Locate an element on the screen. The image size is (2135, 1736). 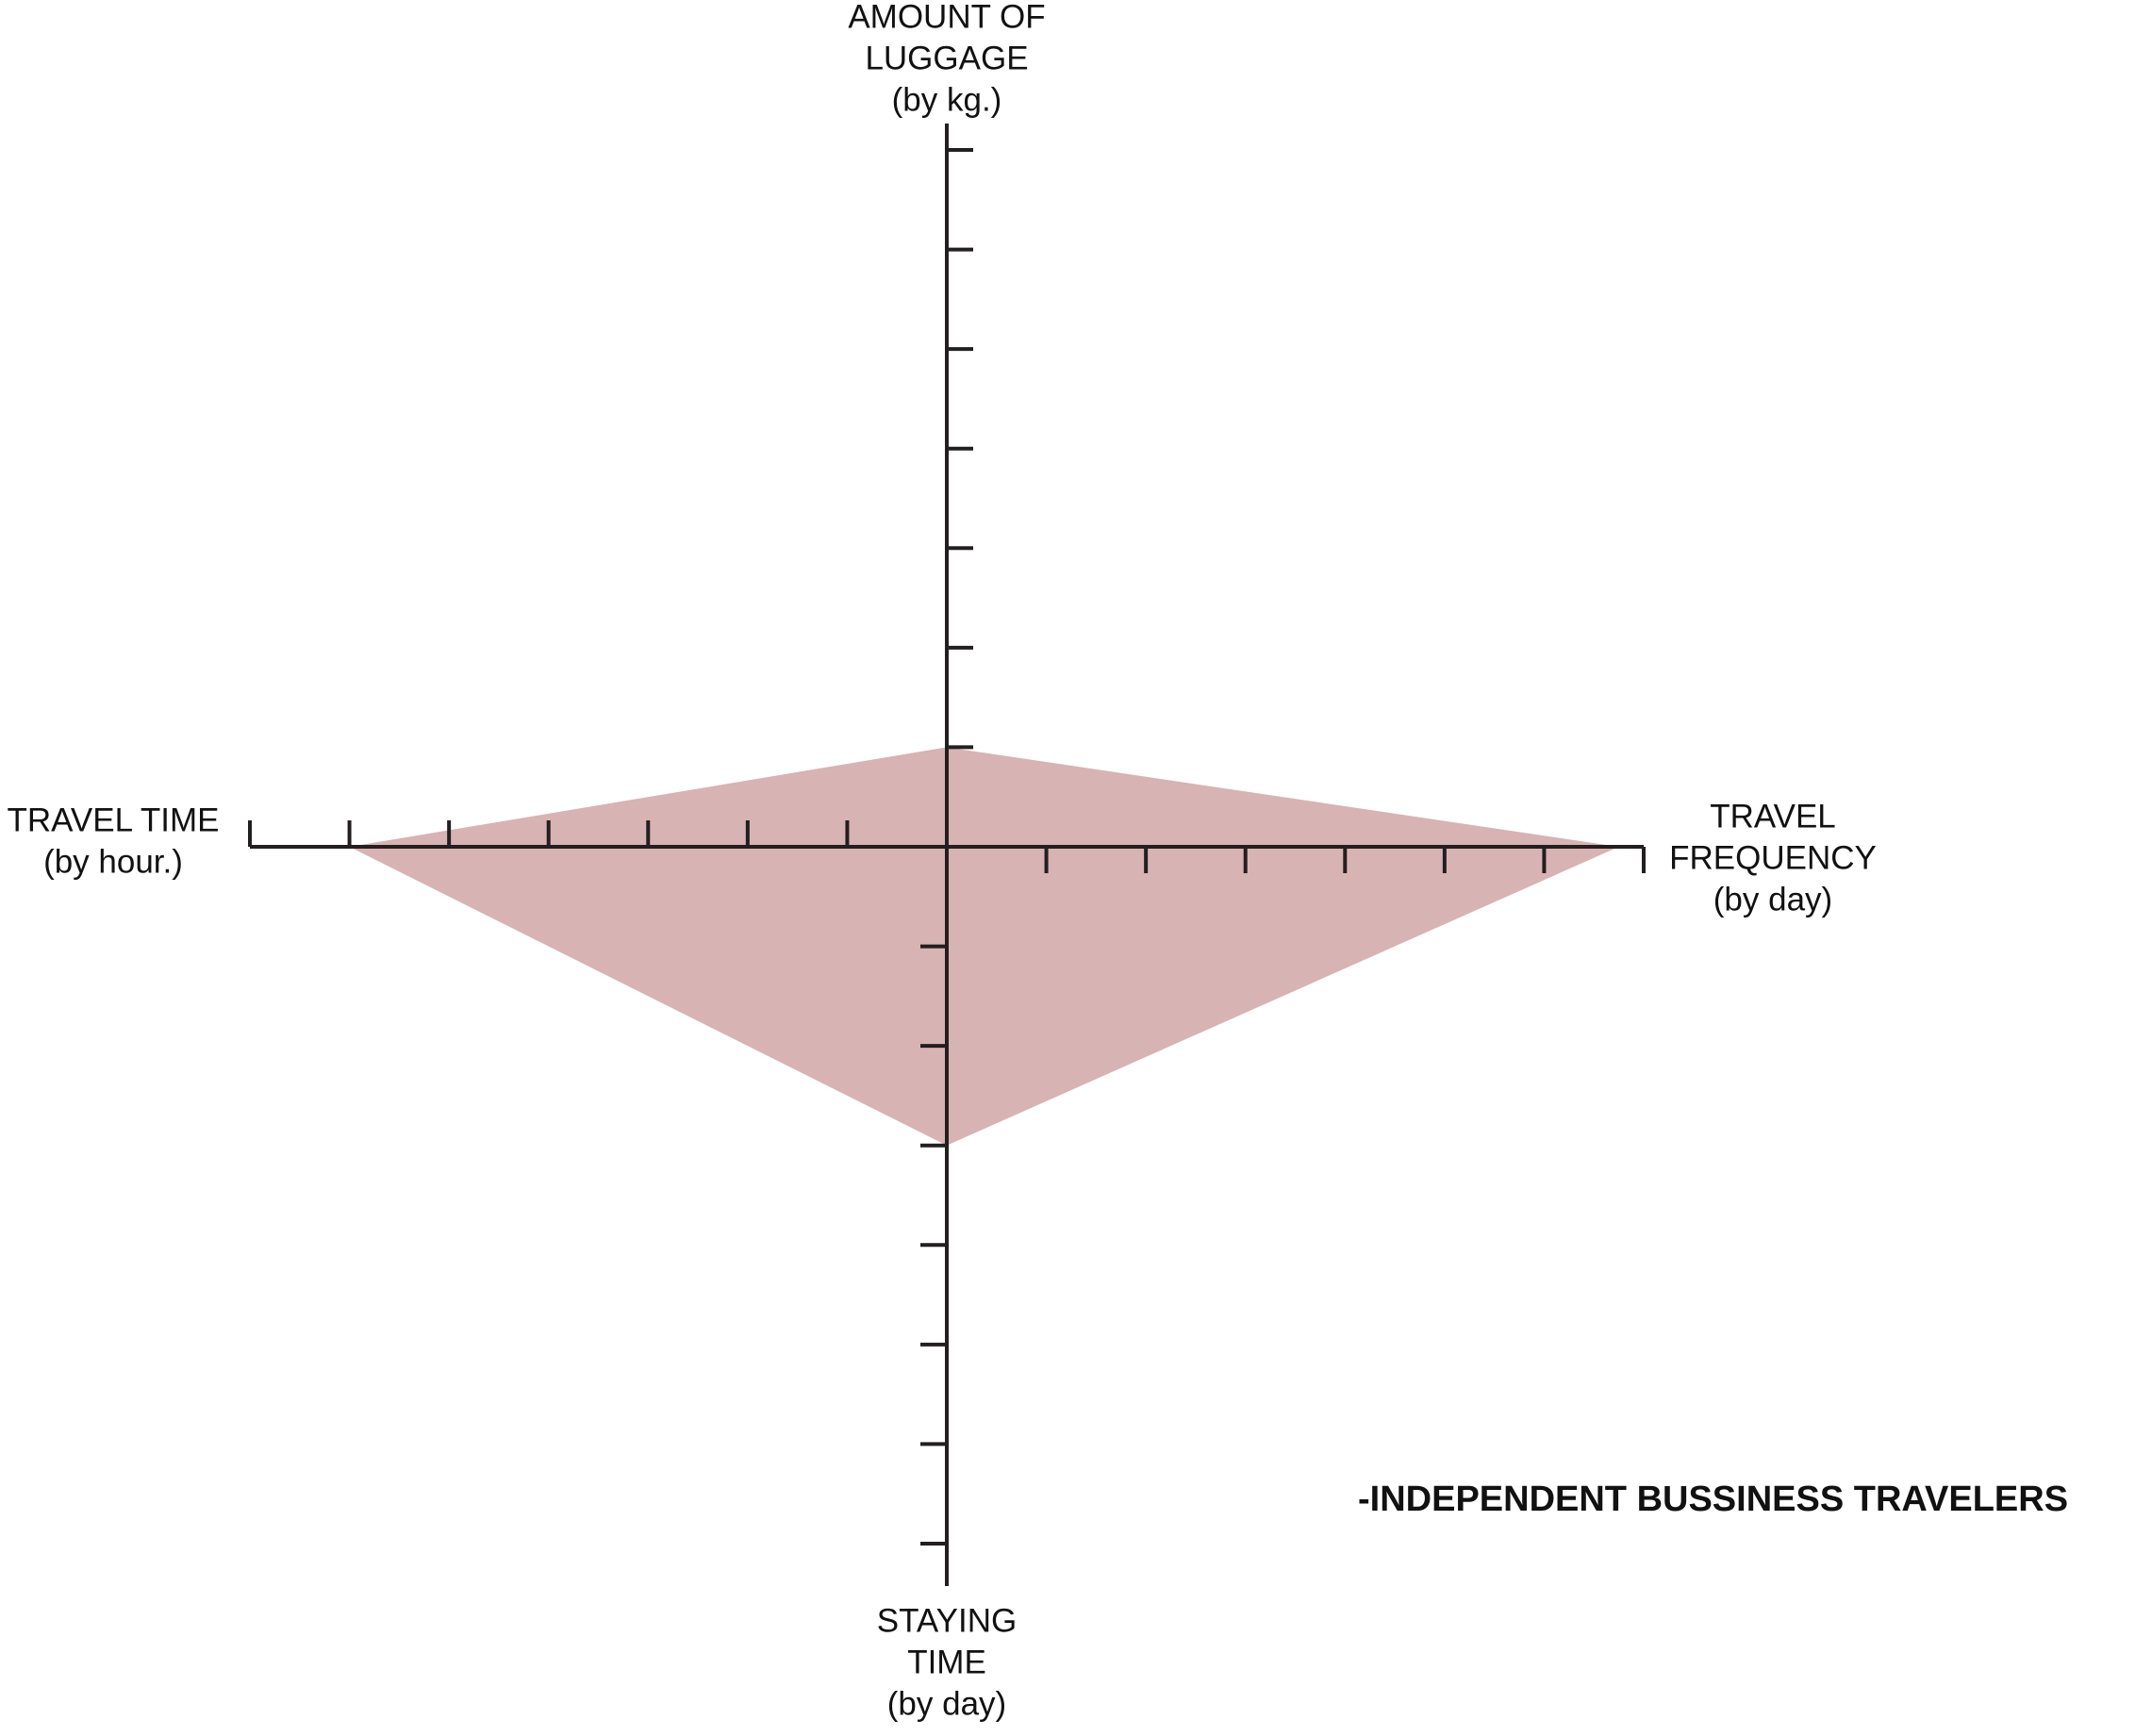
axis-label: TRAVEL is located at coordinates (1773, 816).